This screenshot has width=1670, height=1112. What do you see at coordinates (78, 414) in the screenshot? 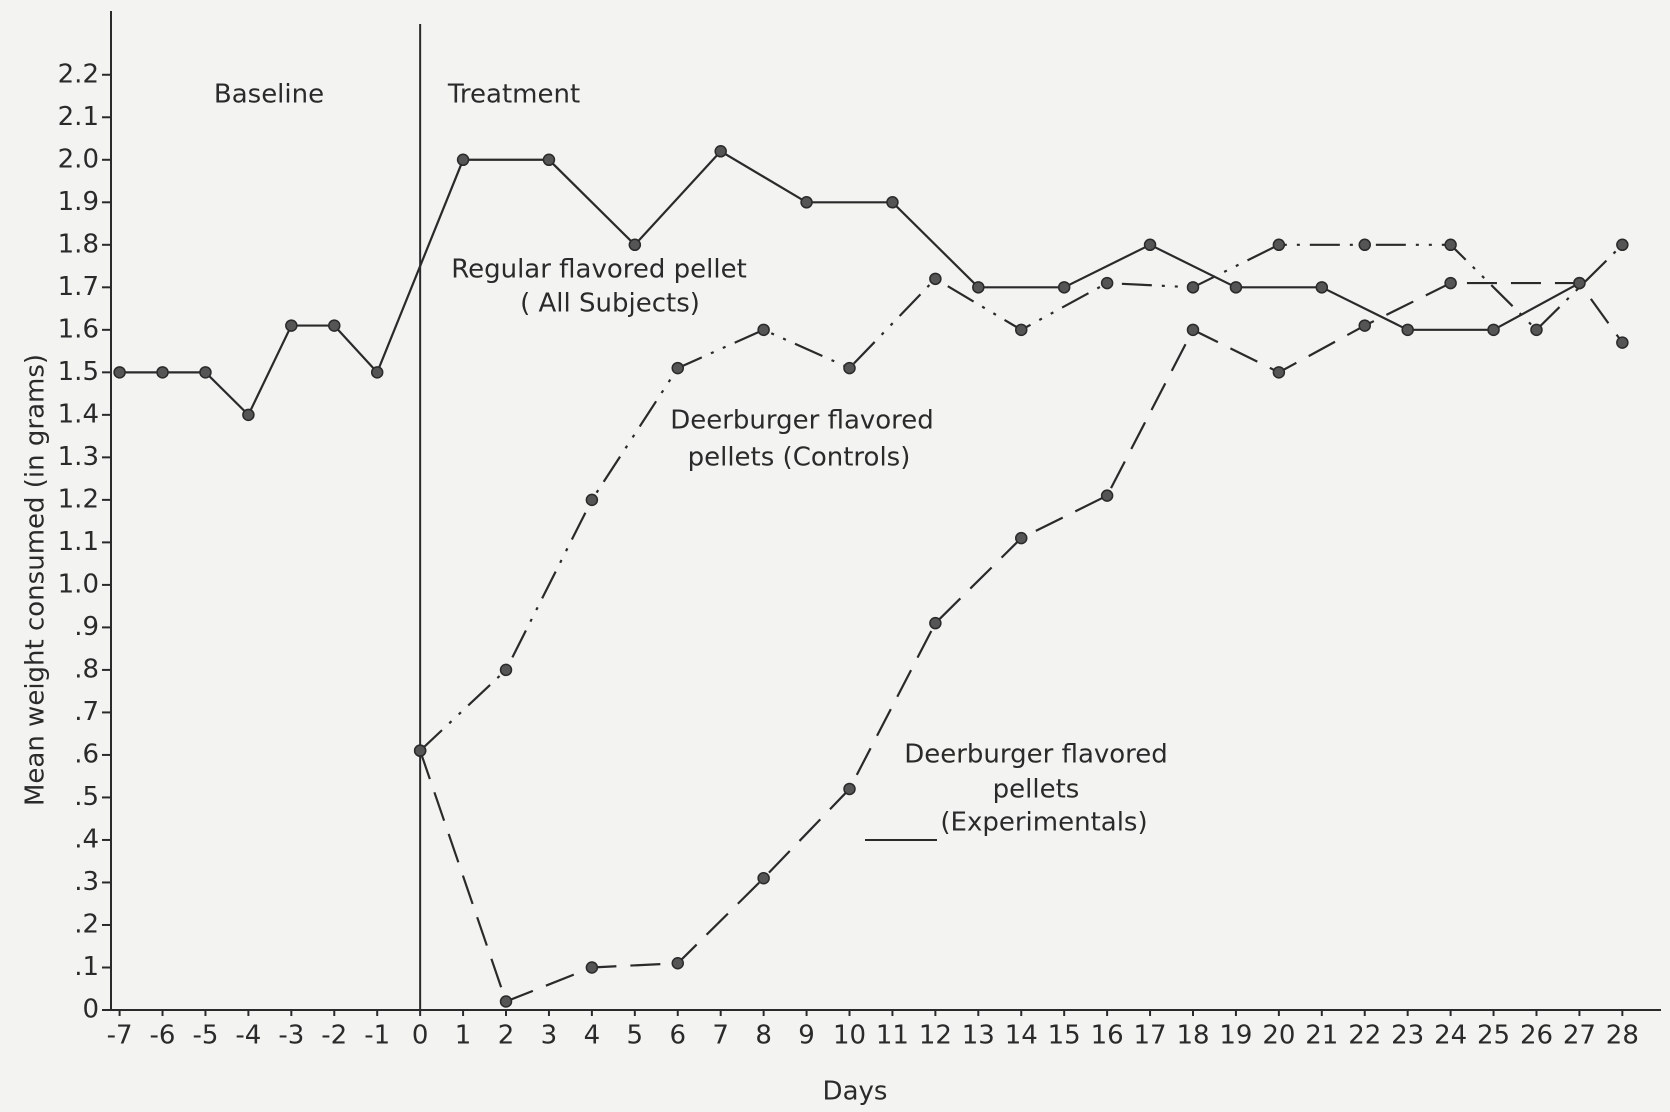
I see `y-tick-label: 1.4` at bounding box center [78, 414].